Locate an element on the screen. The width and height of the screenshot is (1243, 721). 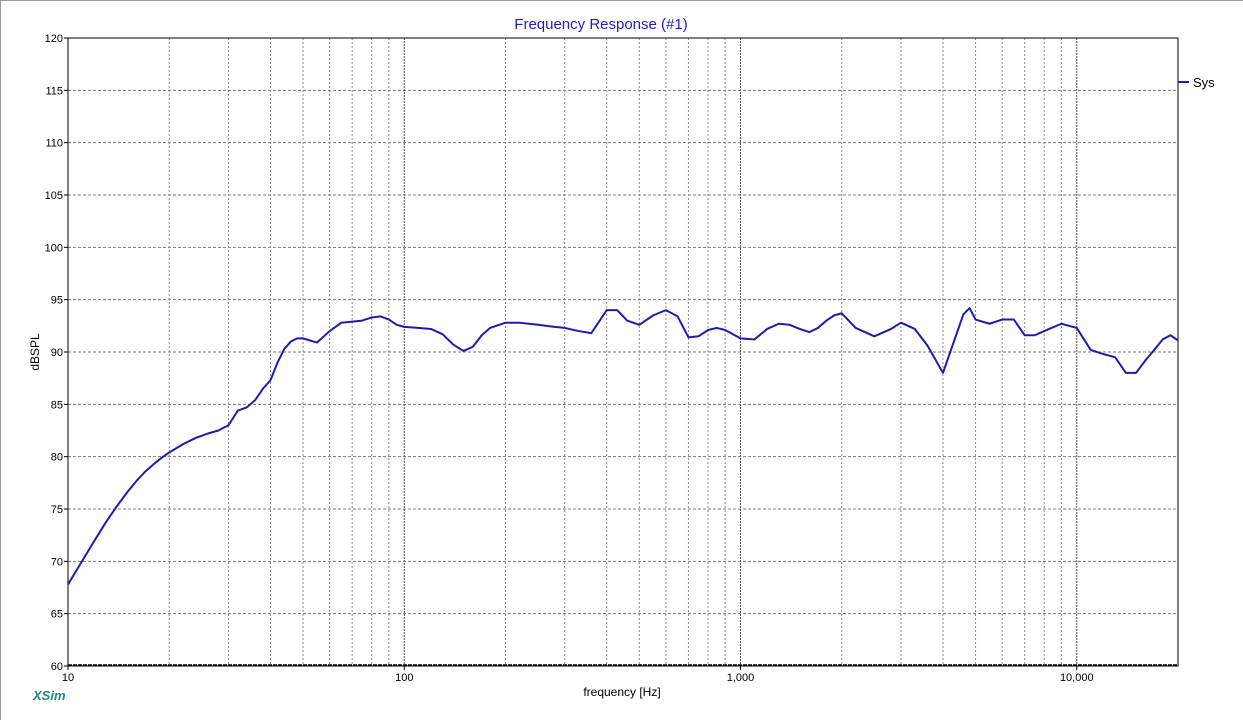
y-axis-label: dBSPL is located at coordinates (35, 352).